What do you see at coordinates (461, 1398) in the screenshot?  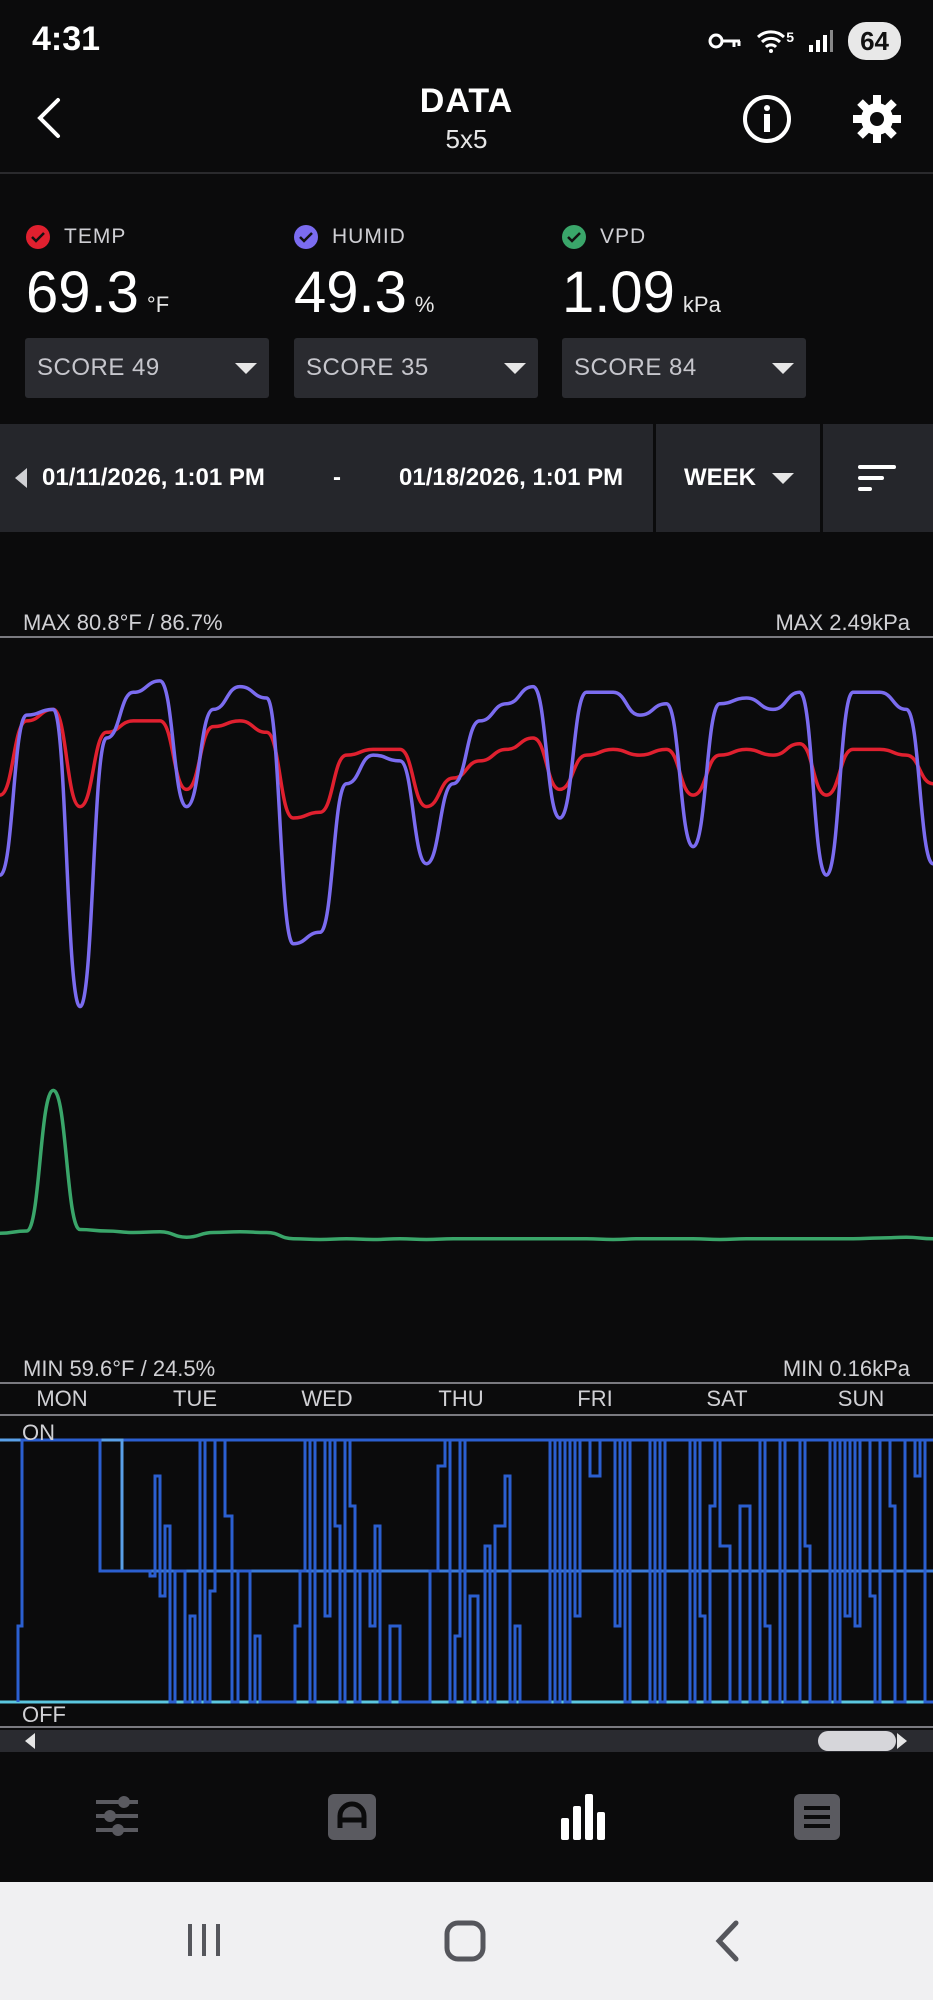 I see `day-label: THU` at bounding box center [461, 1398].